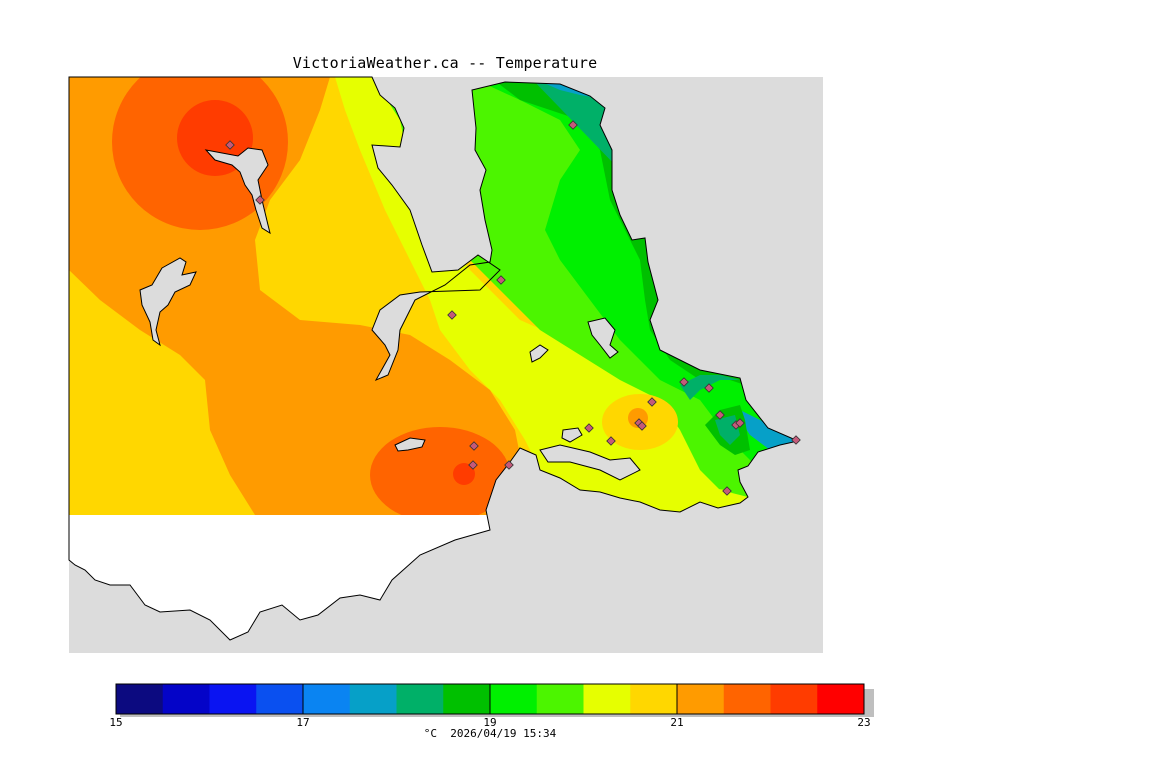 This screenshot has width=1152, height=768. What do you see at coordinates (445, 63) in the screenshot?
I see `map-title: VictoriaWeather.ca -- Temperature` at bounding box center [445, 63].